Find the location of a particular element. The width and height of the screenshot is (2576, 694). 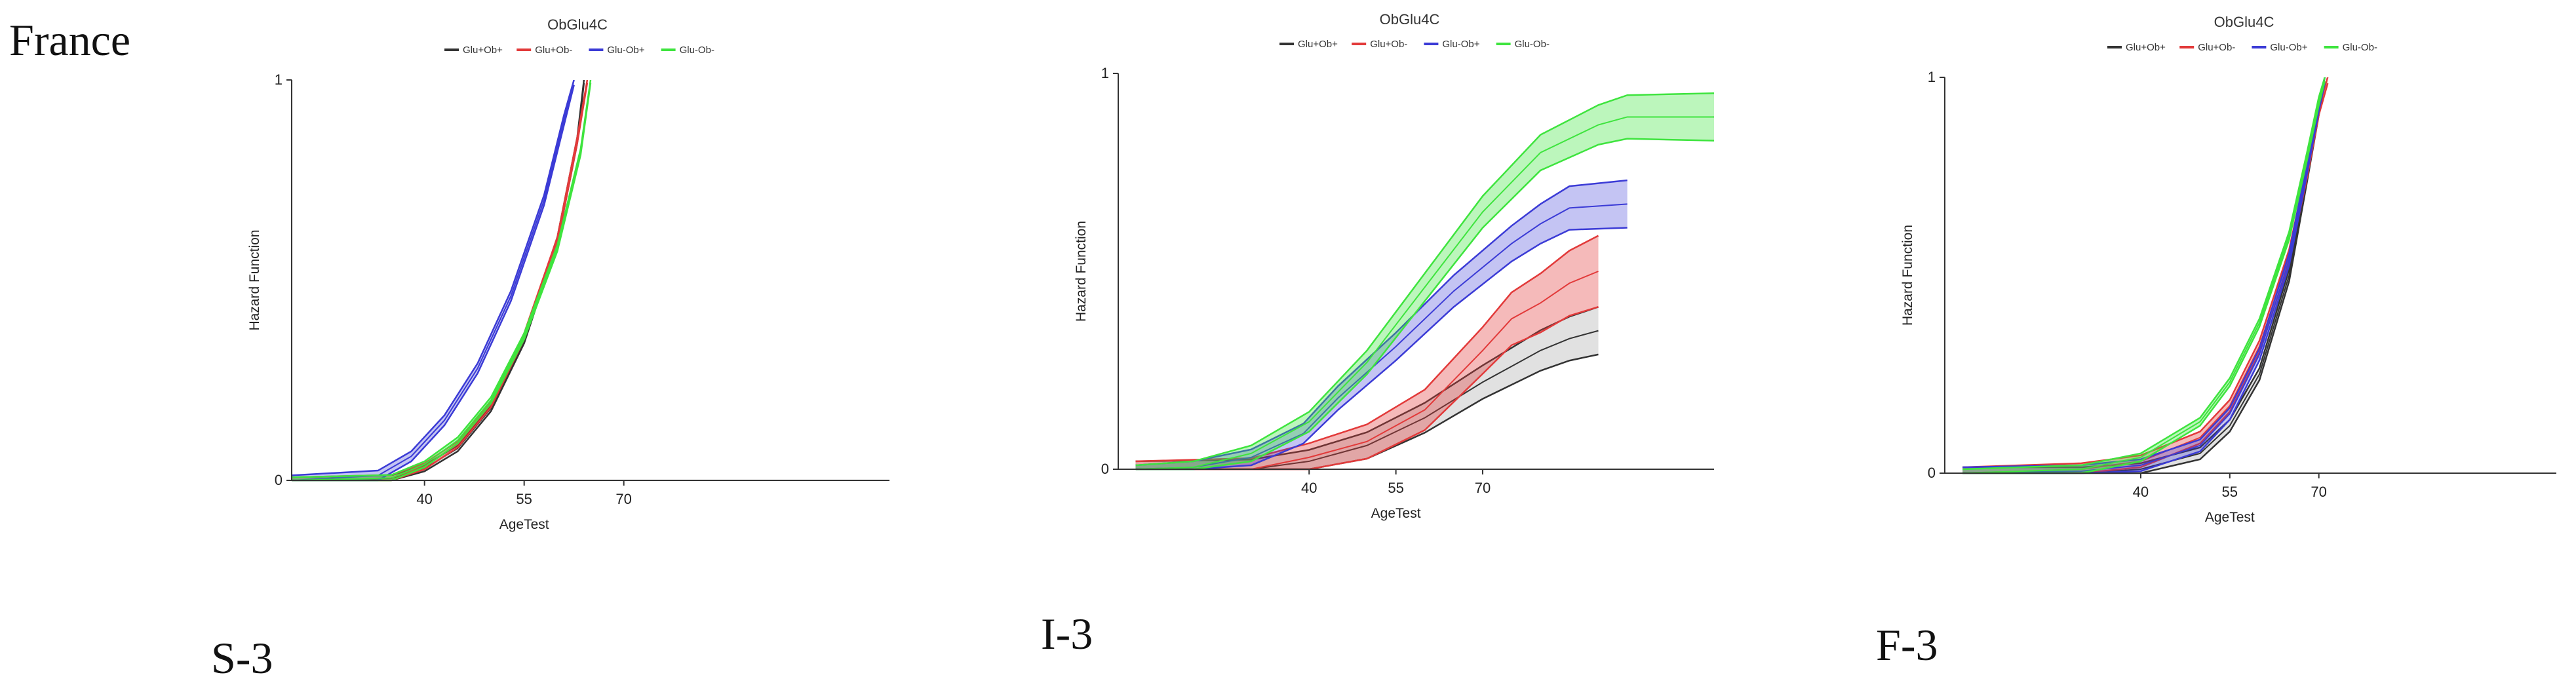

caption-s3: S-3 is located at coordinates (242, 658).